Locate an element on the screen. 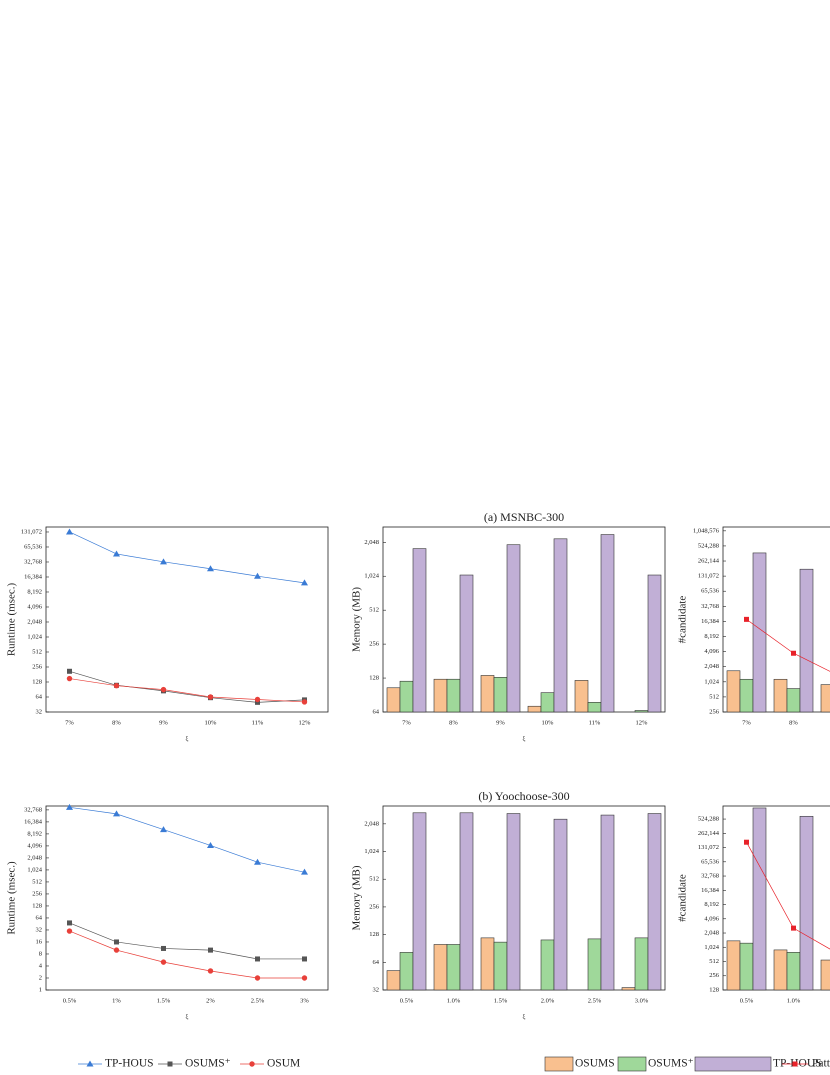 The width and height of the screenshot is (830, 1075). chart-title: (a) MSNBC-300 is located at coordinates (524, 517).